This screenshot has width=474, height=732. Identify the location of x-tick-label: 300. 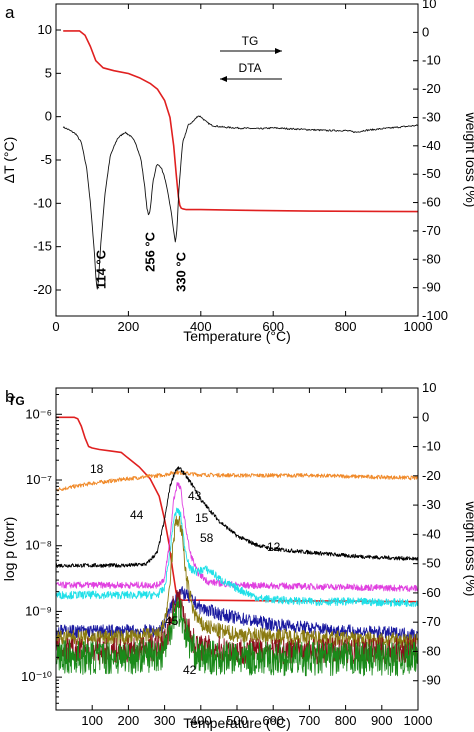
(165, 720).